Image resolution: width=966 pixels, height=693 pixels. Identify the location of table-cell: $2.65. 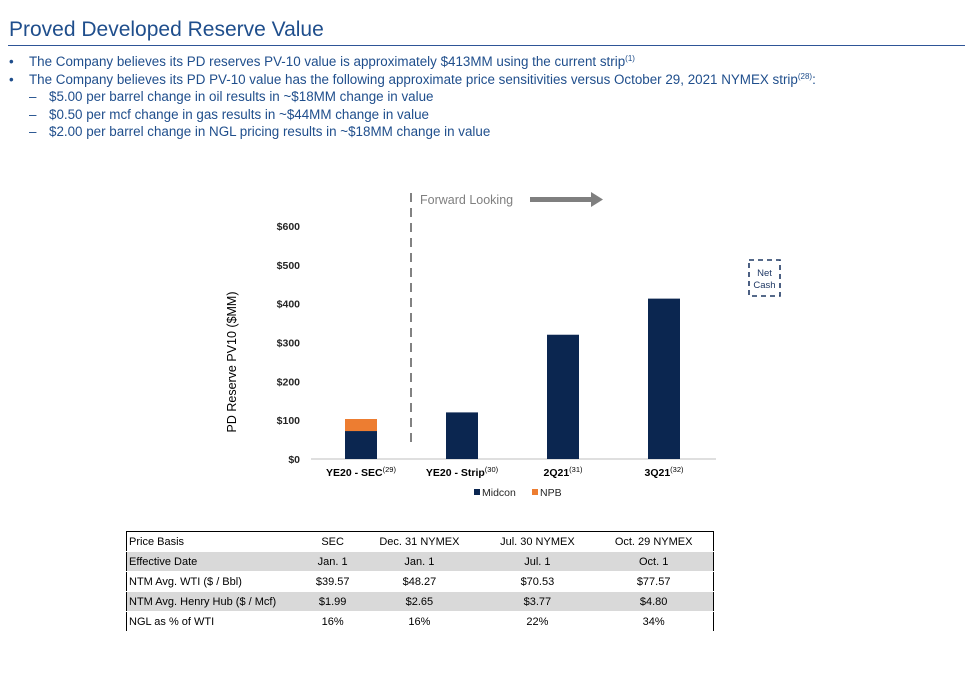
(419, 601).